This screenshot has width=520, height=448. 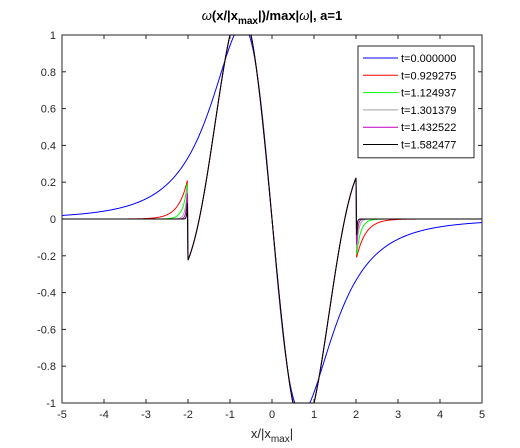 I want to click on y-tick-label: -0.8, so click(x=46, y=367).